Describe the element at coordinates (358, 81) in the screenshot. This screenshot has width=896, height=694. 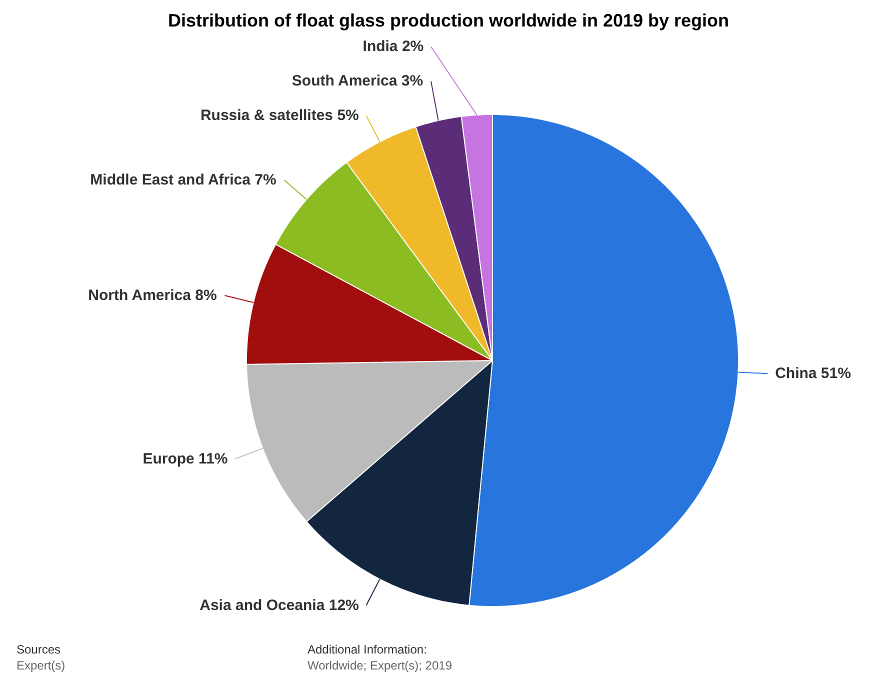
I see `slice-label: South America 3%` at that location.